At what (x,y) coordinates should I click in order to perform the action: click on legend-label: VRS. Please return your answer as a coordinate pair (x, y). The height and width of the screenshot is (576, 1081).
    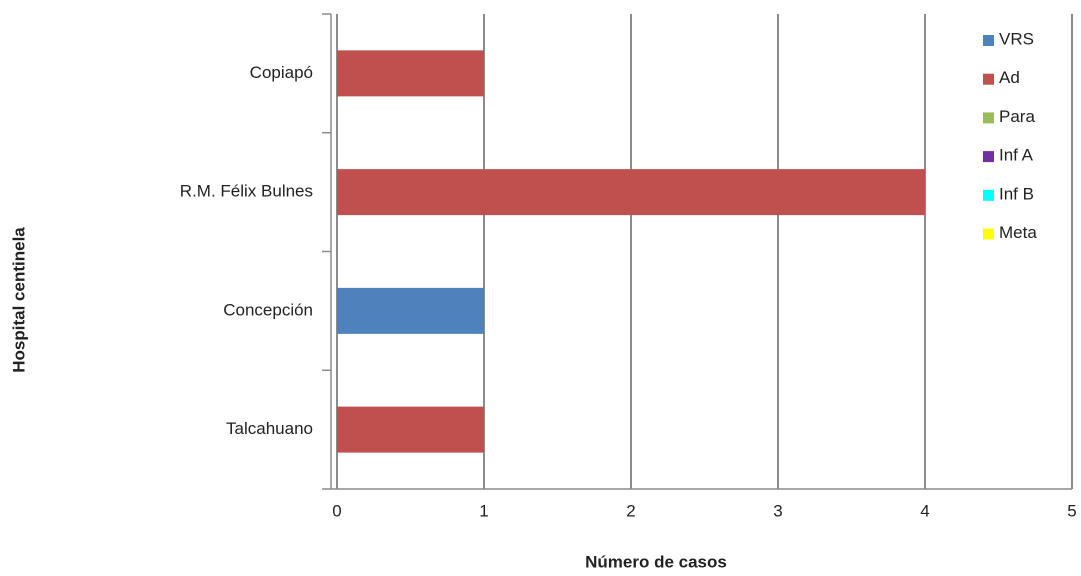
    Looking at the image, I should click on (1016, 38).